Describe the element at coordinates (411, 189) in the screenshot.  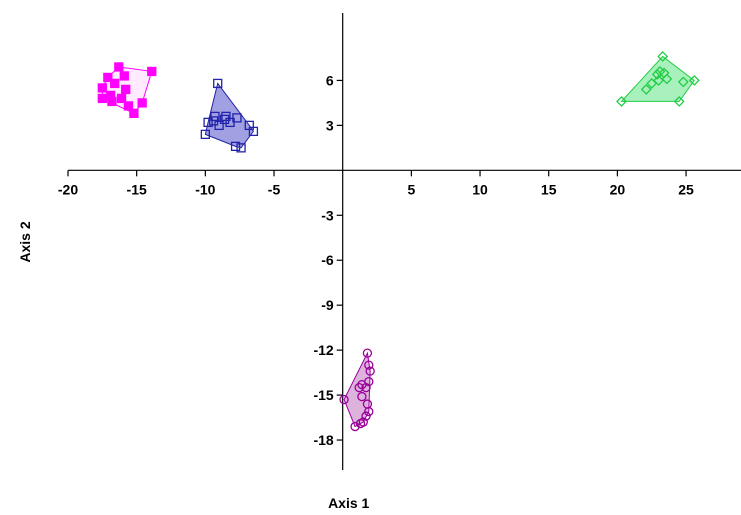
I see `x-tick-label: 5` at that location.